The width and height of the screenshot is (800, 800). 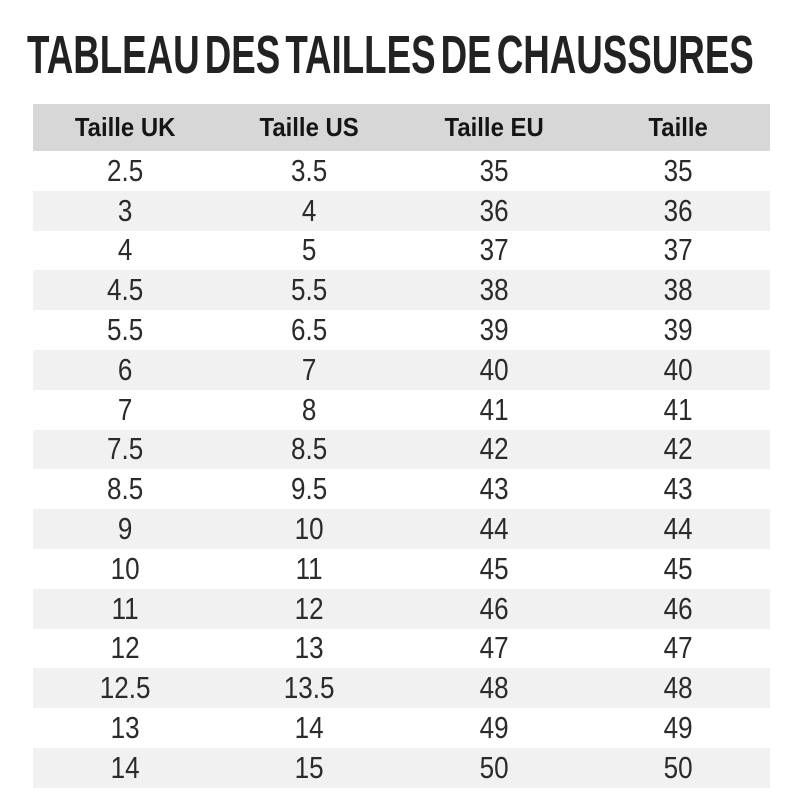 What do you see at coordinates (309, 250) in the screenshot?
I see `cell-us: 5` at bounding box center [309, 250].